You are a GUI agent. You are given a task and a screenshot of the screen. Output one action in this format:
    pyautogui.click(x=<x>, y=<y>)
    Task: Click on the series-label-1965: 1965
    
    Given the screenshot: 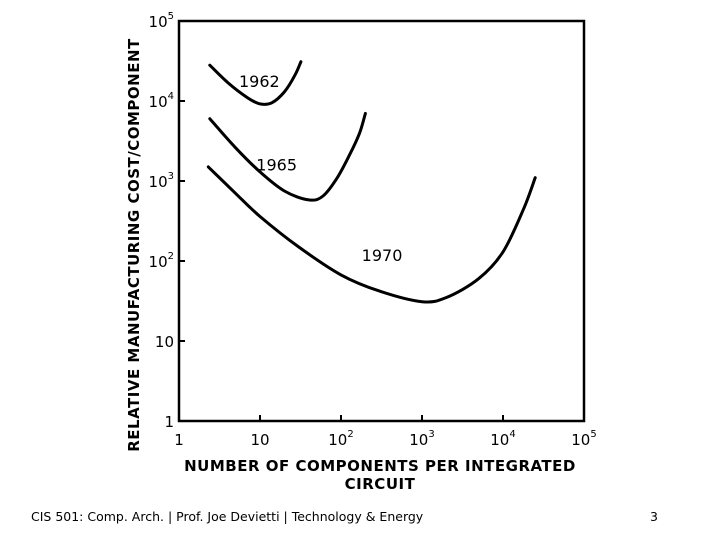 What is the action you would take?
    pyautogui.click(x=276, y=165)
    